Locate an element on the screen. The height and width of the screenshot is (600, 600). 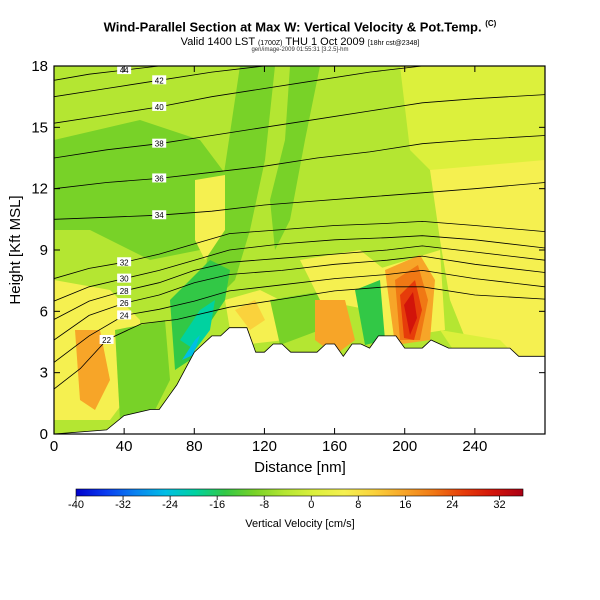
contour-label-36: 36 is located at coordinates (159, 178).